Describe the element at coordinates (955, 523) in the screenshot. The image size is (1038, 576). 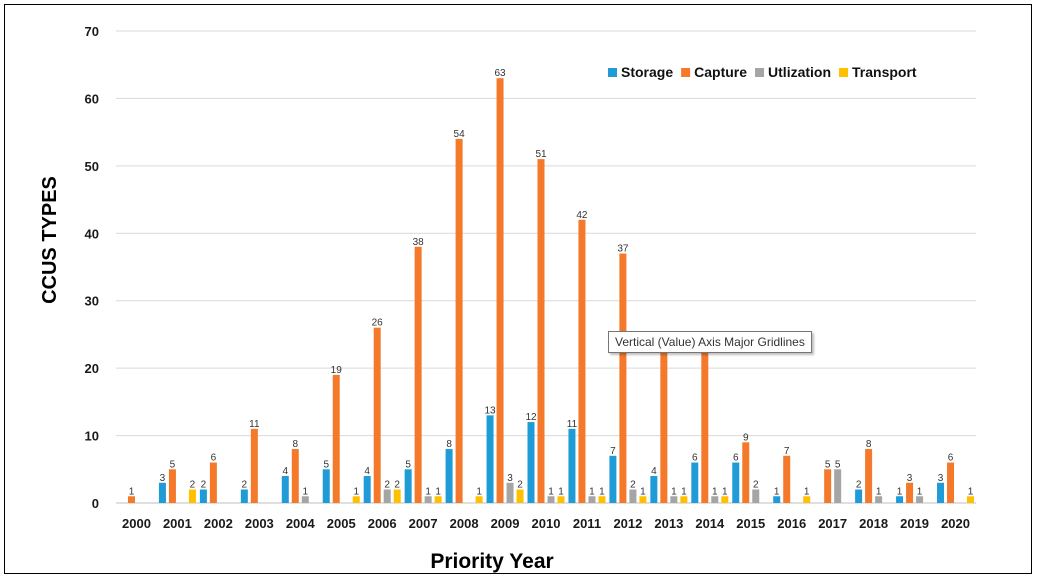
I see `x-tick-label: 2020` at that location.